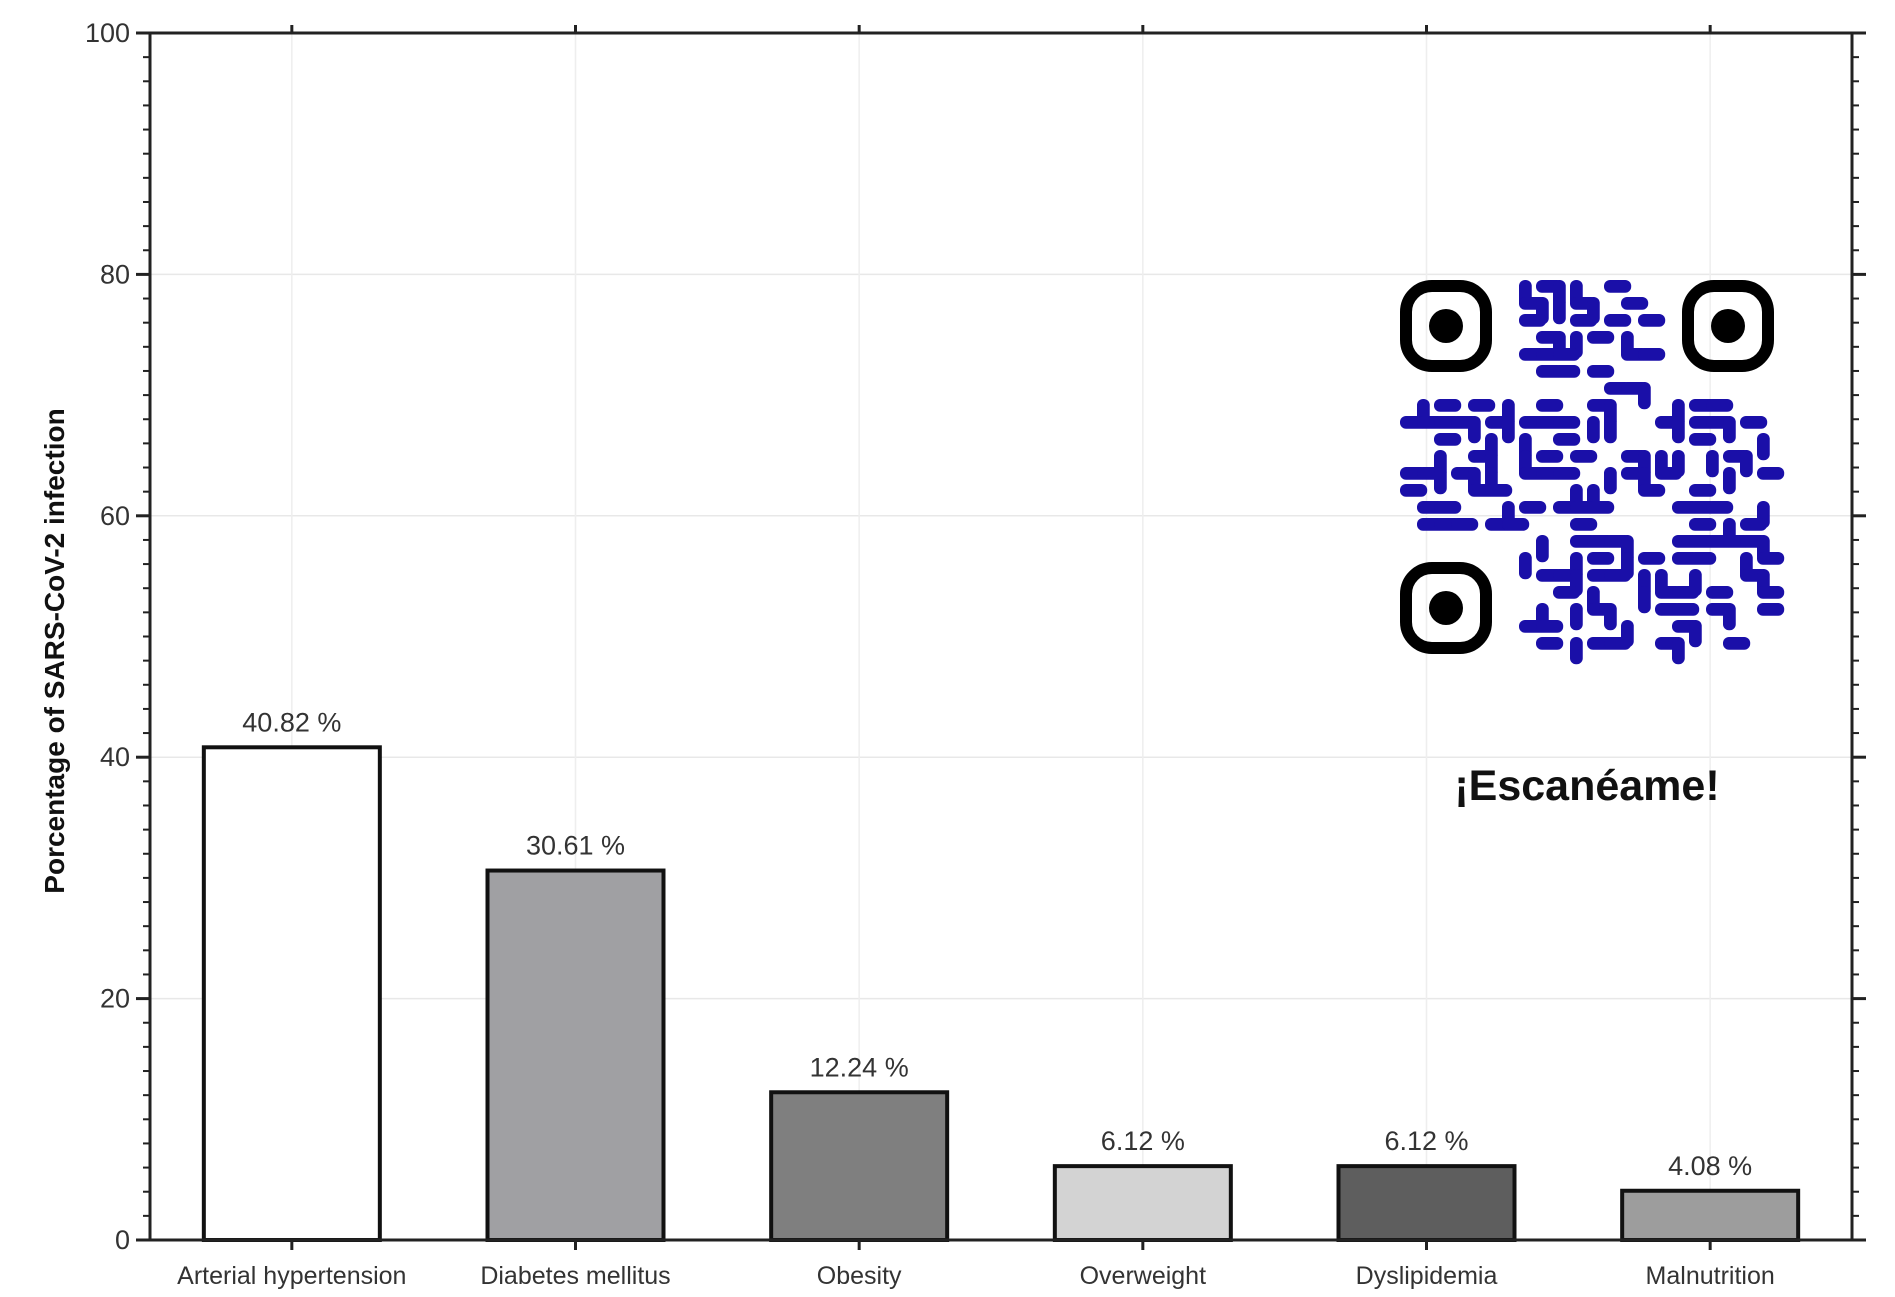 Image resolution: width=1895 pixels, height=1297 pixels. Describe the element at coordinates (1143, 1276) in the screenshot. I see `x-tick-label: Overweight` at that location.